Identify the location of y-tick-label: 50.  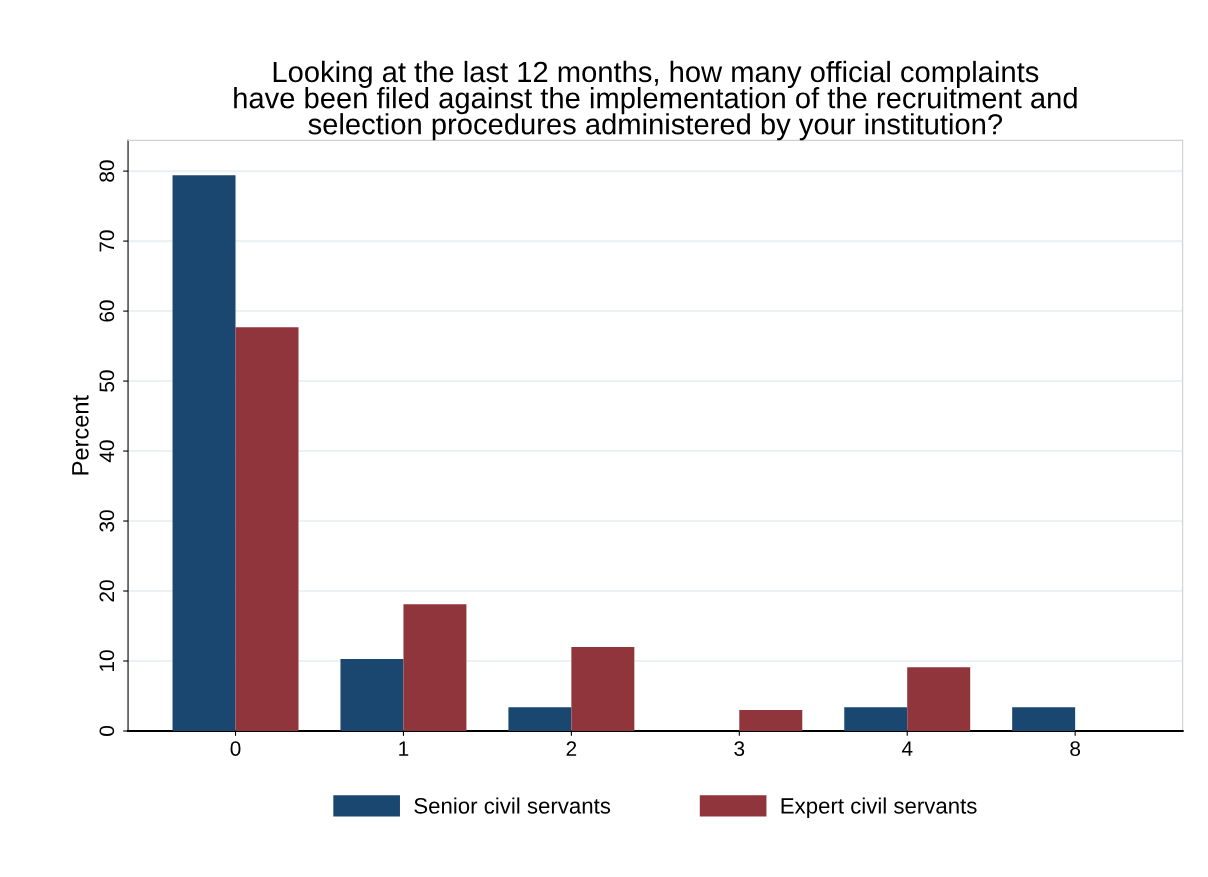
(107, 381).